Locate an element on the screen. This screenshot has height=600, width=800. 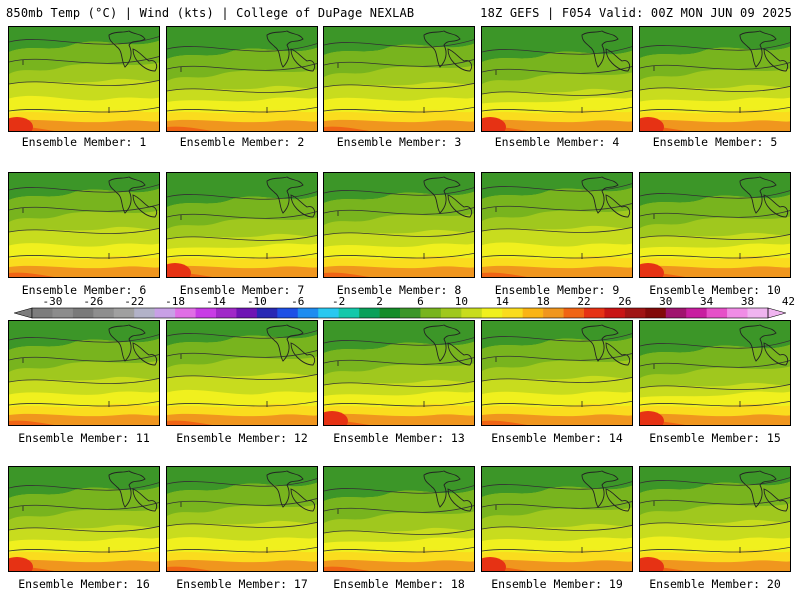
ensemble-member-label: Ensemble Member: 8 is located at coordinates (399, 290).